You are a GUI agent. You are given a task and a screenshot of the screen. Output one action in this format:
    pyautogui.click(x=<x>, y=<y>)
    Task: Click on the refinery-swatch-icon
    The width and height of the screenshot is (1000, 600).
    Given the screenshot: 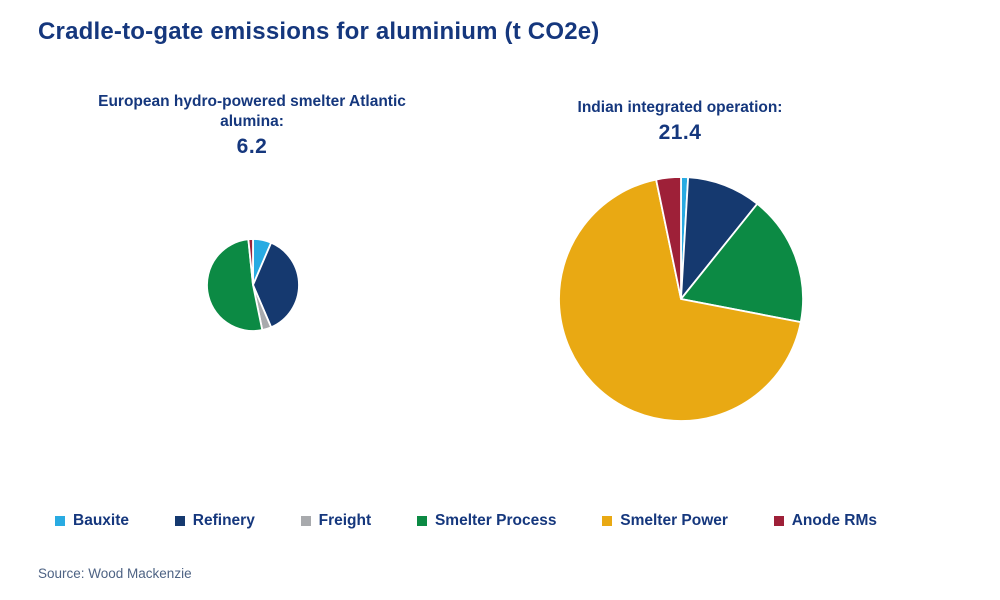 What is the action you would take?
    pyautogui.click(x=179, y=521)
    